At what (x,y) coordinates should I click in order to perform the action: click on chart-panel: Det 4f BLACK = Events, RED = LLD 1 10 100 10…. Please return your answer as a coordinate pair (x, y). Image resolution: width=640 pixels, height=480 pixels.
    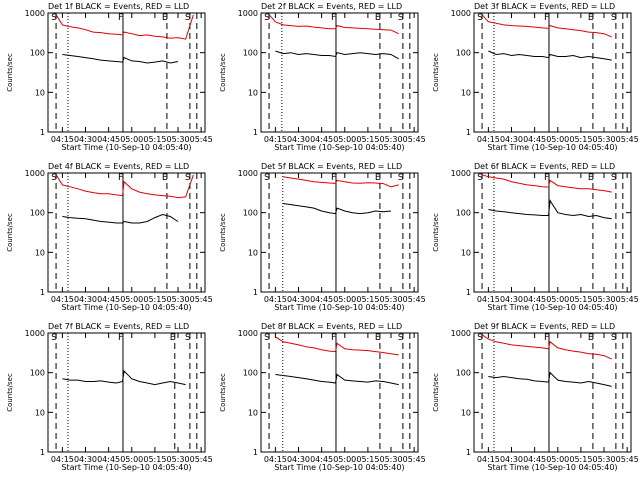
    Looking at the image, I should click on (109, 237).